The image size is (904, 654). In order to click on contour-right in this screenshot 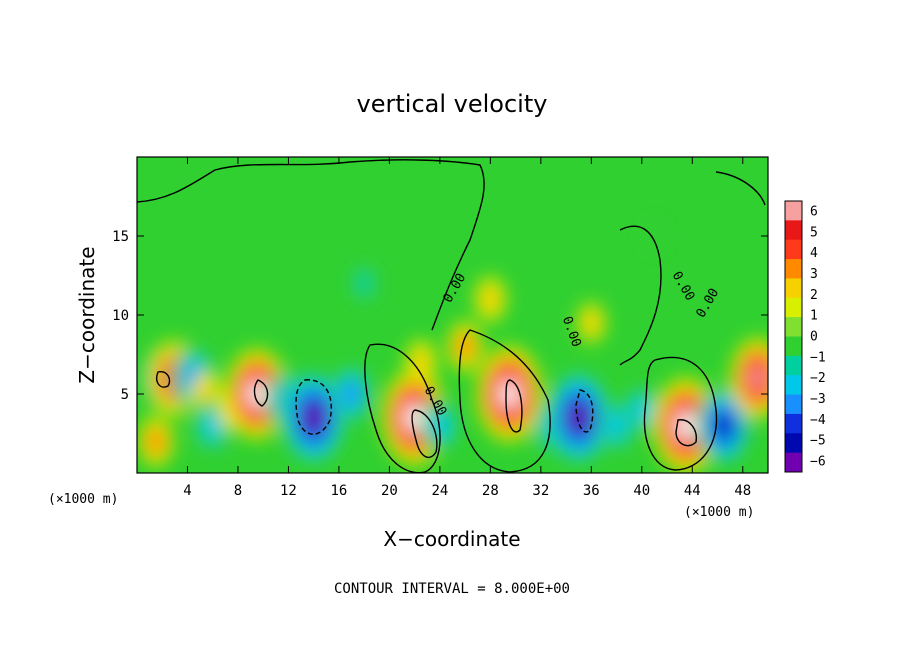, I will do `click(692, 268)`.